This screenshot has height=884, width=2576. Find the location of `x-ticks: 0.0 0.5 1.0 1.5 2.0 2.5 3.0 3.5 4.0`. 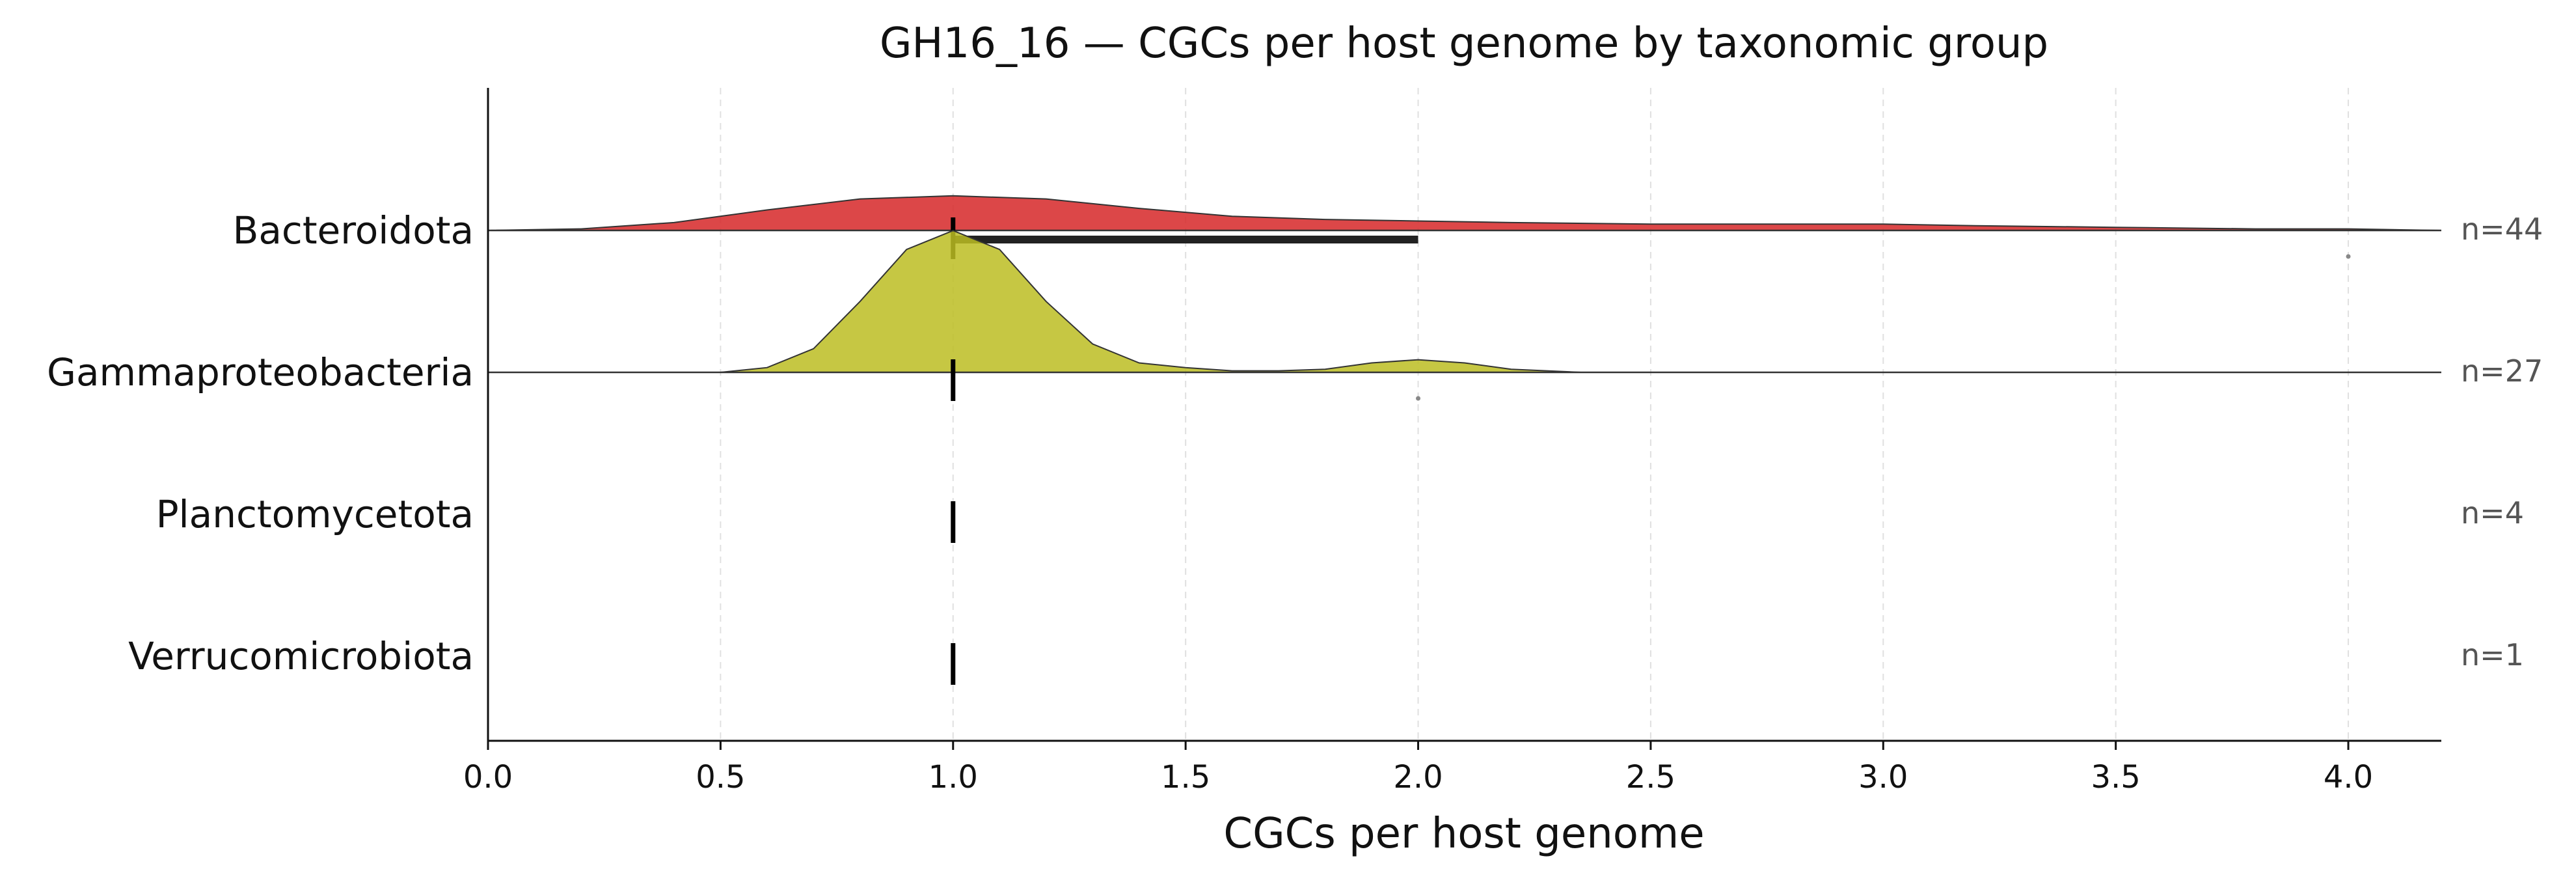

x-ticks: 0.0 0.5 1.0 1.5 2.0 2.5 3.0 3.5 4.0 is located at coordinates (1418, 768).